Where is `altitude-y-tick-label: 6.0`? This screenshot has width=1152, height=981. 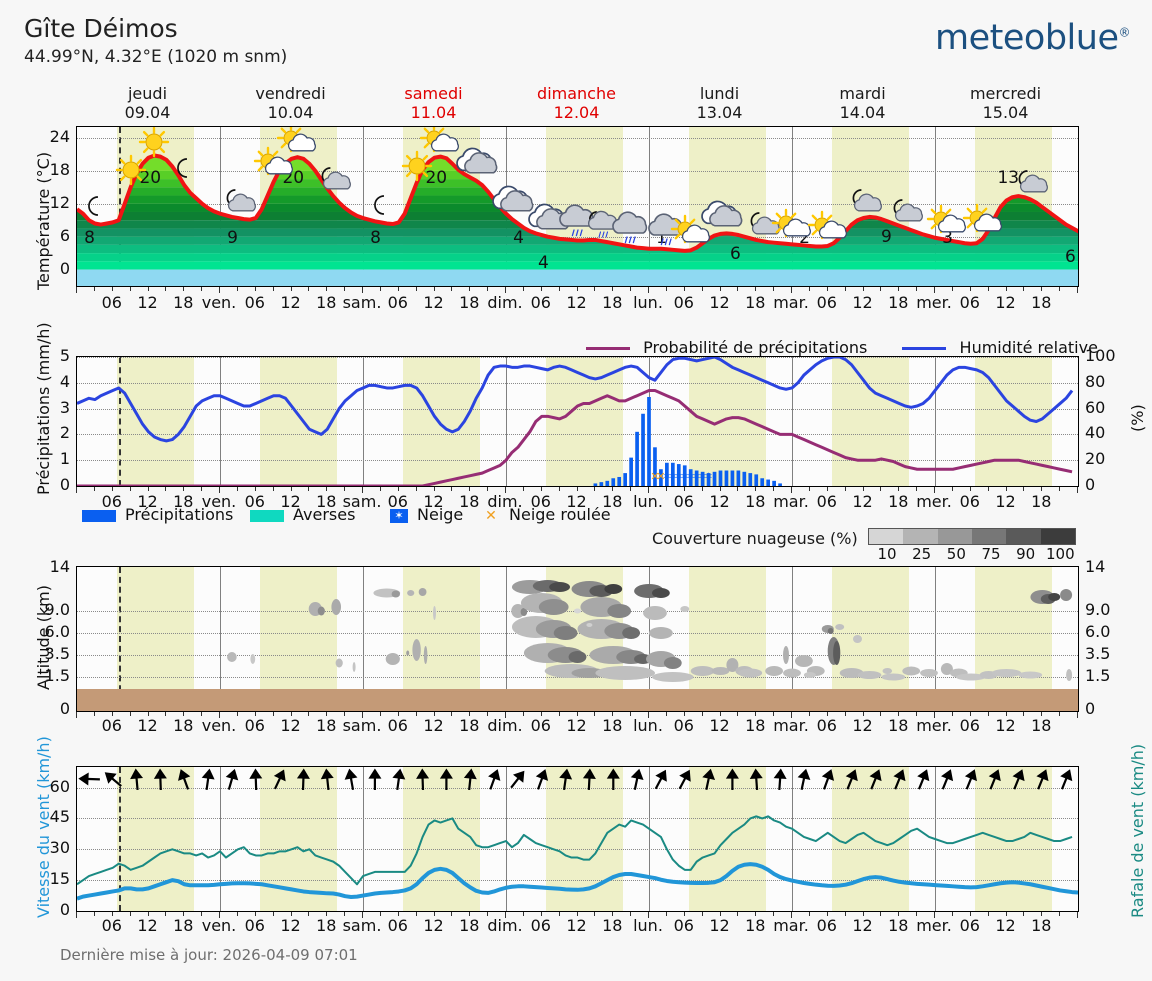 altitude-y-tick-label: 6.0 is located at coordinates (57, 631).